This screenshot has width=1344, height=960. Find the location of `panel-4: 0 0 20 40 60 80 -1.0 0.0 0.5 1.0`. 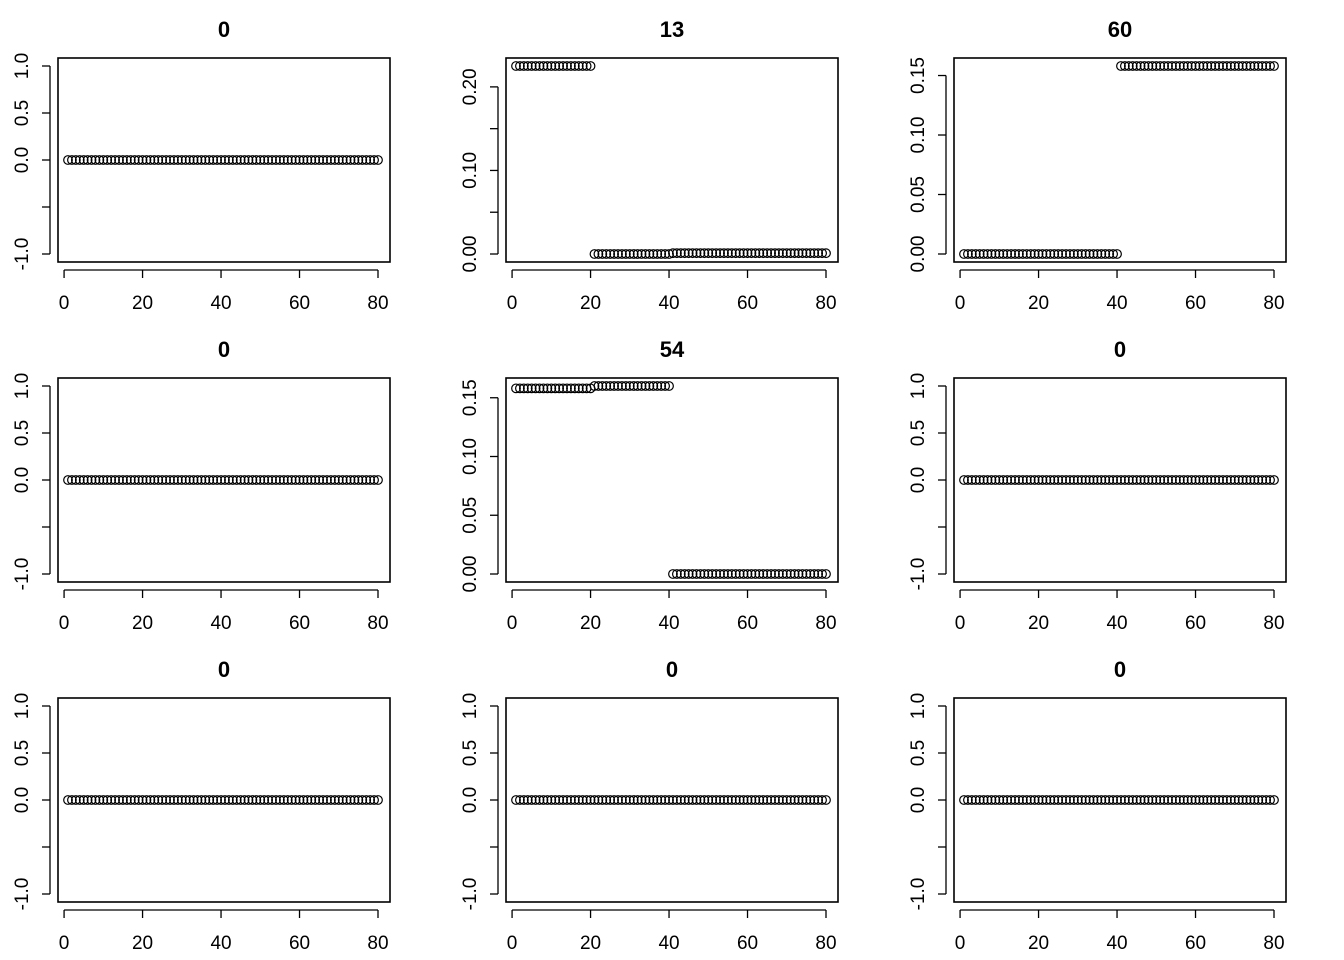

panel-4: 0 0 20 40 60 80 -1.0 0.0 0.5 1.0 is located at coordinates (201, 485).